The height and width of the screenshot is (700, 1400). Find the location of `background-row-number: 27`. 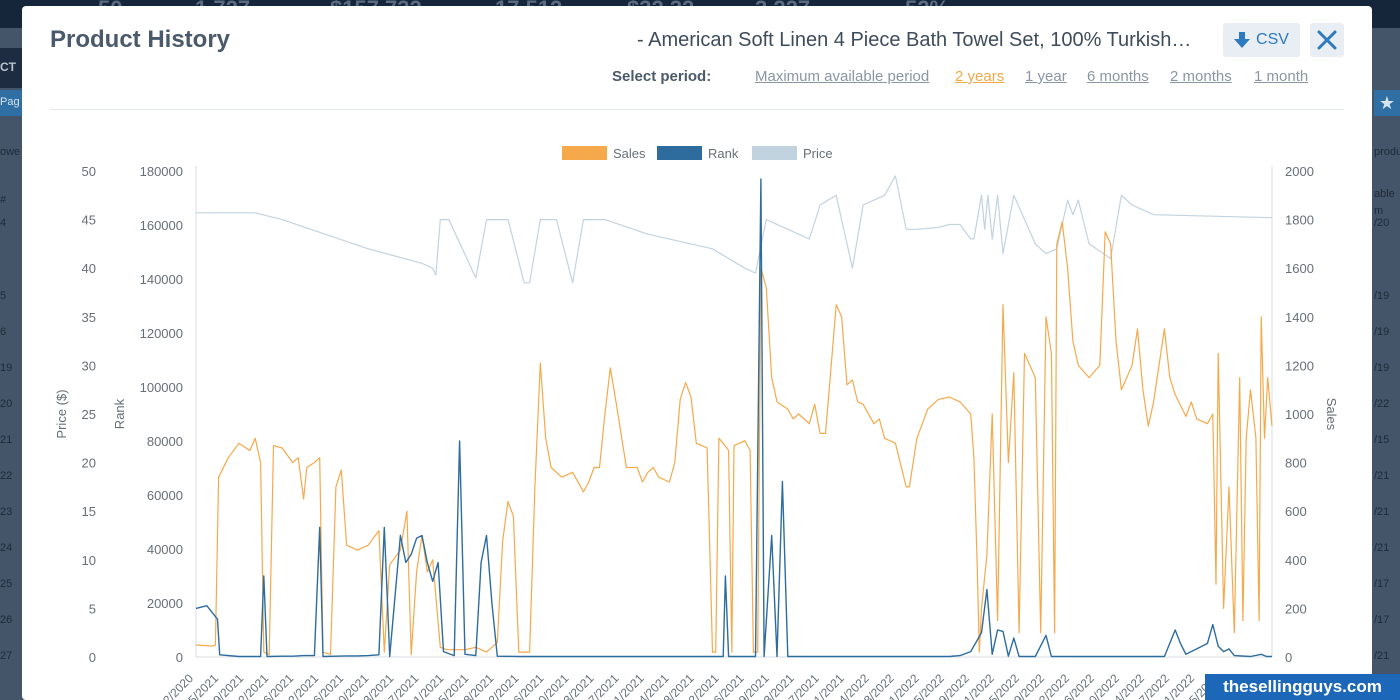

background-row-number: 27 is located at coordinates (6, 656).